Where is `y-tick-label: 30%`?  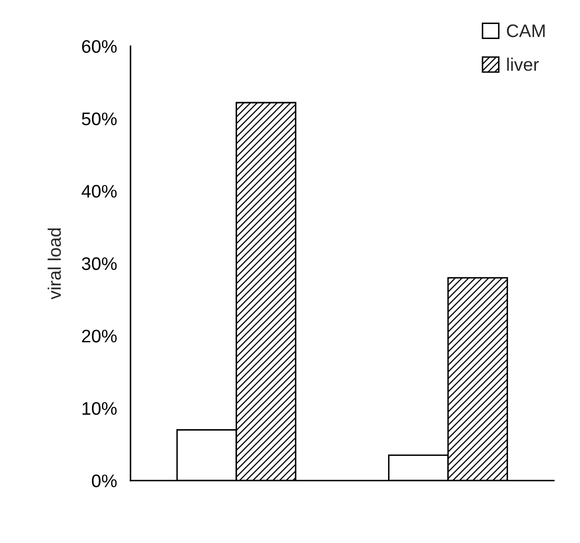 y-tick-label: 30% is located at coordinates (99, 263).